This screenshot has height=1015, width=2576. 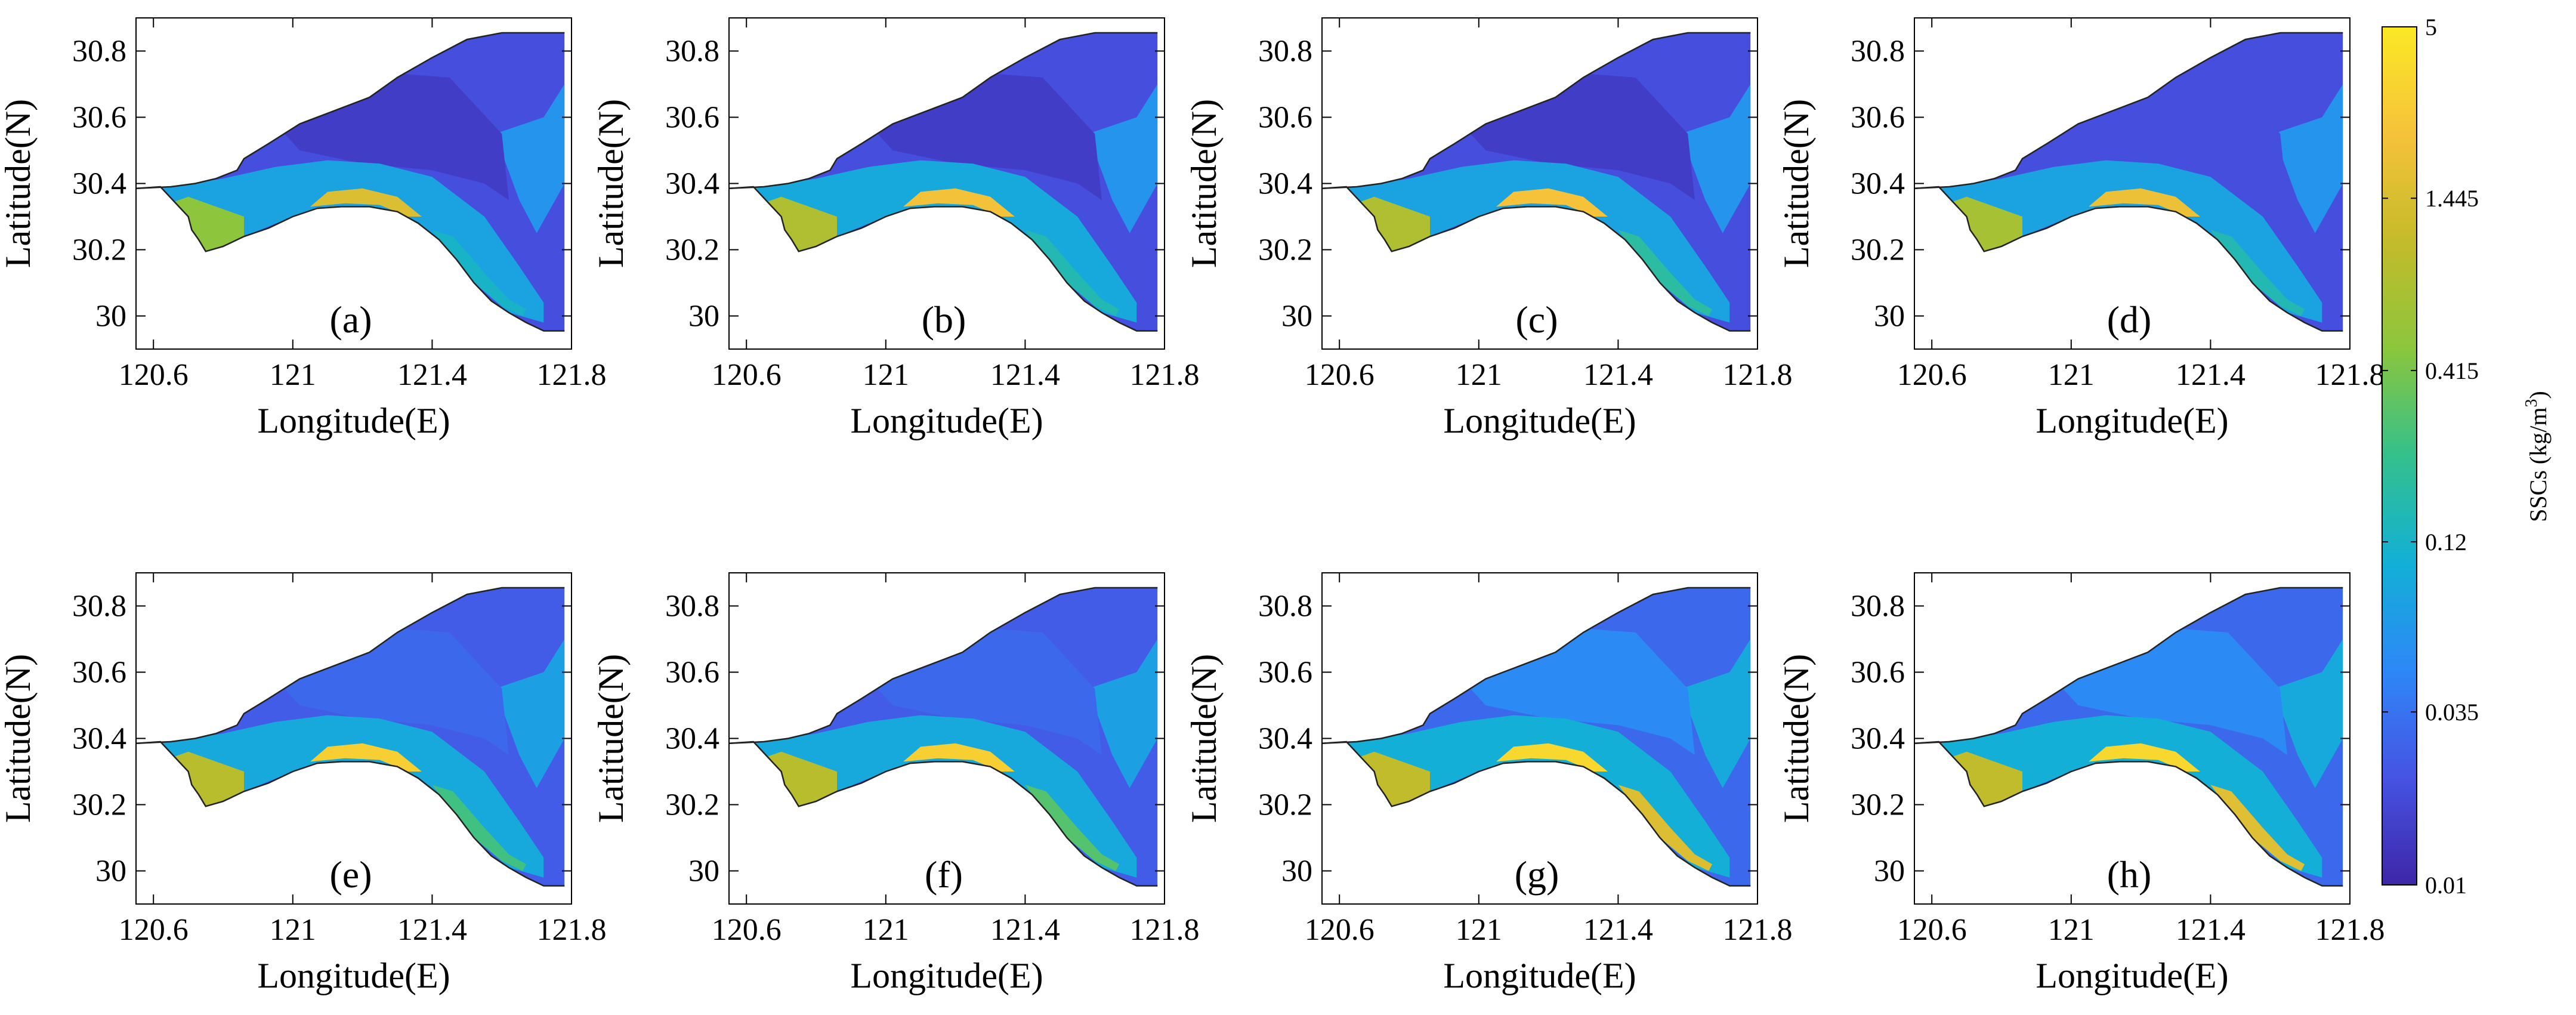 What do you see at coordinates (2538, 465) in the screenshot?
I see `colorbar-label-main: SSCs (kg/m` at bounding box center [2538, 465].